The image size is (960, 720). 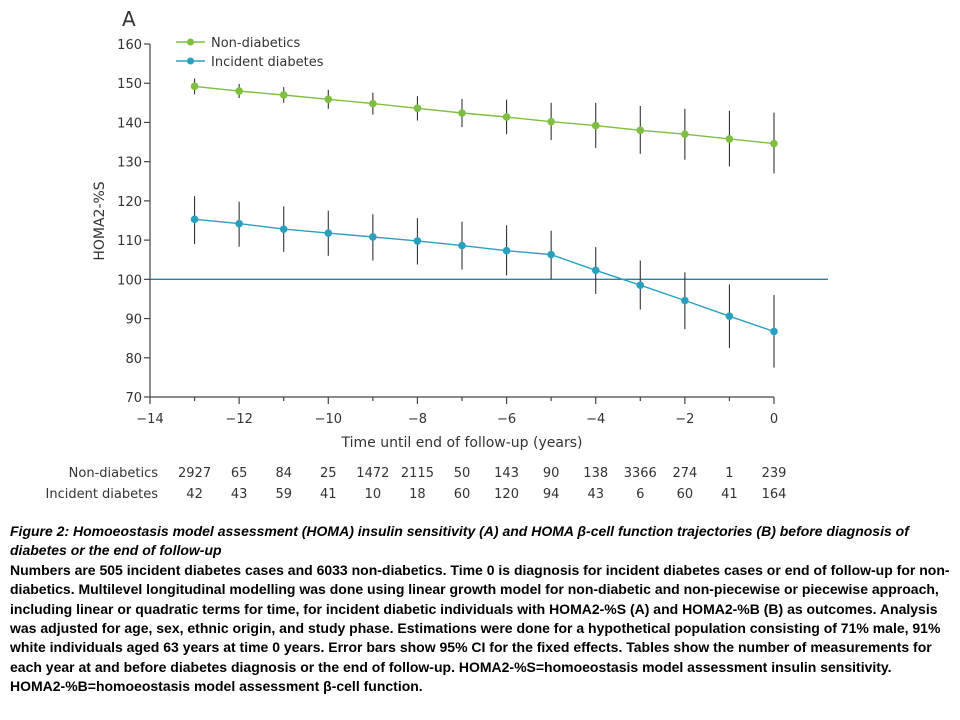 What do you see at coordinates (506, 473) in the screenshot?
I see `table-cell: 143` at bounding box center [506, 473].